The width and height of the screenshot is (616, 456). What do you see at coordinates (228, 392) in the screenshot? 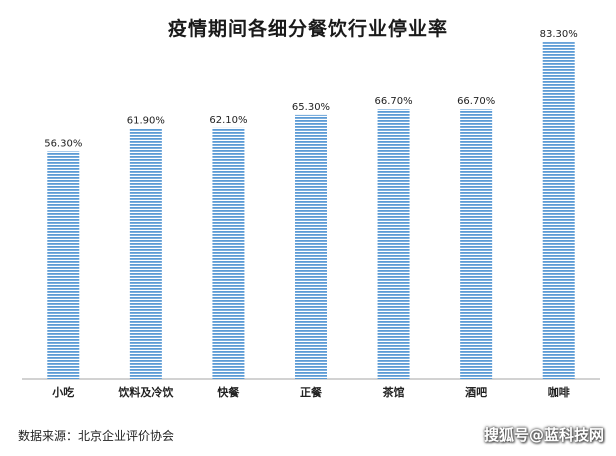
I see `x-tick-label-2: 快餐` at bounding box center [228, 392].